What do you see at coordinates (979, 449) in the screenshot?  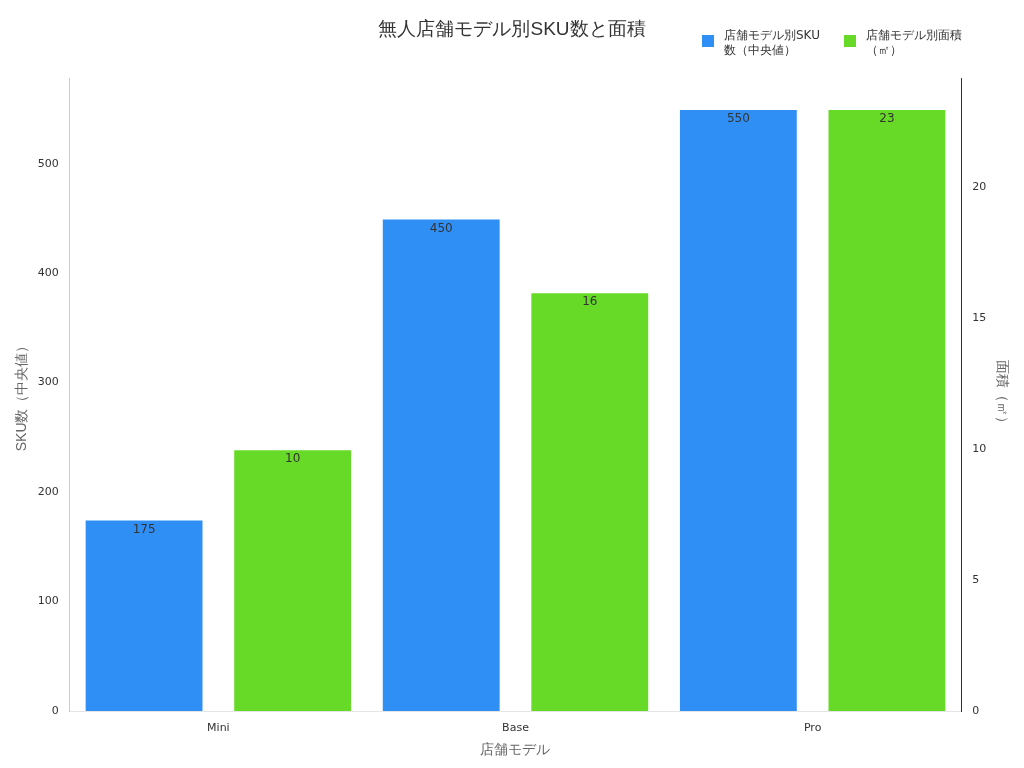 I see `y2-tick-label: 10` at bounding box center [979, 449].